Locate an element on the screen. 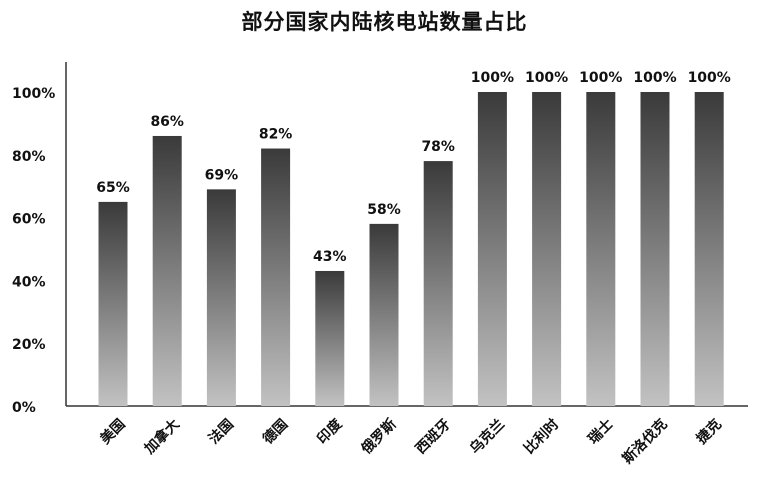  x-tick-label: 西班牙 is located at coordinates (433, 437).